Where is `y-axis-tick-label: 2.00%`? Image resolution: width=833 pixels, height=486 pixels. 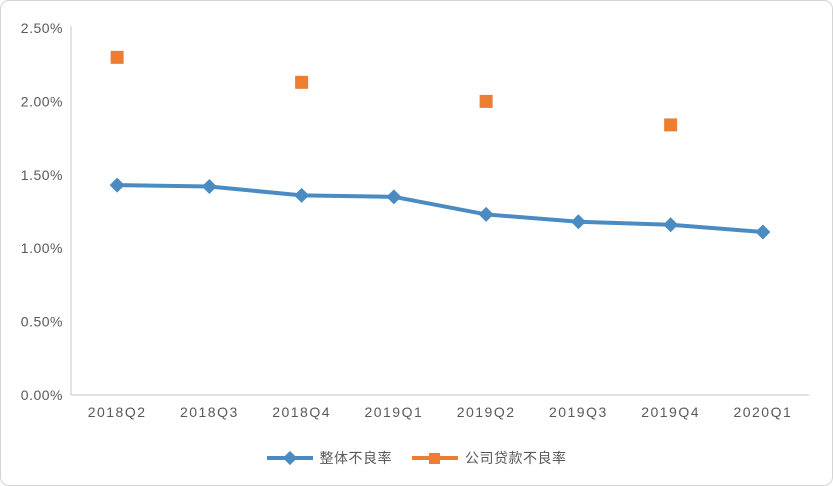
y-axis-tick-label: 2.00% is located at coordinates (42, 101).